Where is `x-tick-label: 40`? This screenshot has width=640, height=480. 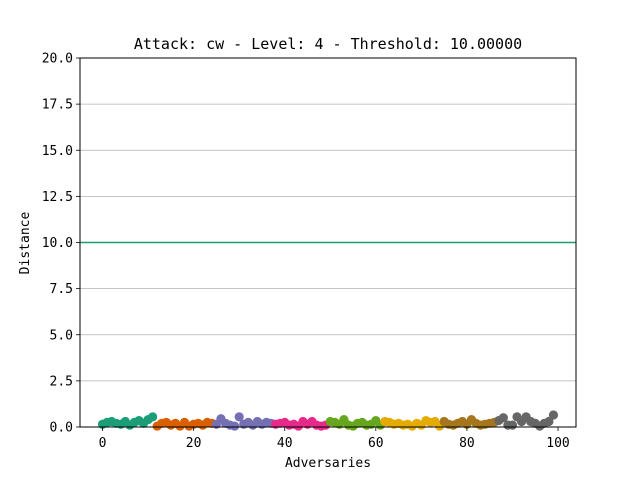 x-tick-label: 40 is located at coordinates (285, 443).